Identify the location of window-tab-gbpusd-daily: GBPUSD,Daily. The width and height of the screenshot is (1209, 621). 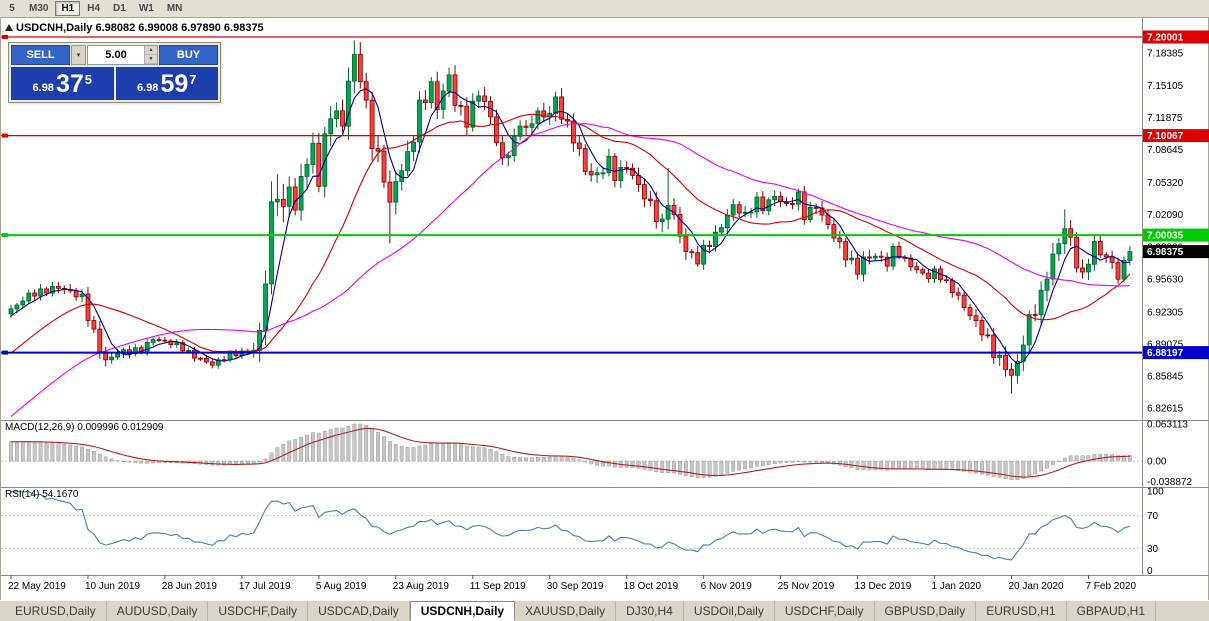
(926, 611).